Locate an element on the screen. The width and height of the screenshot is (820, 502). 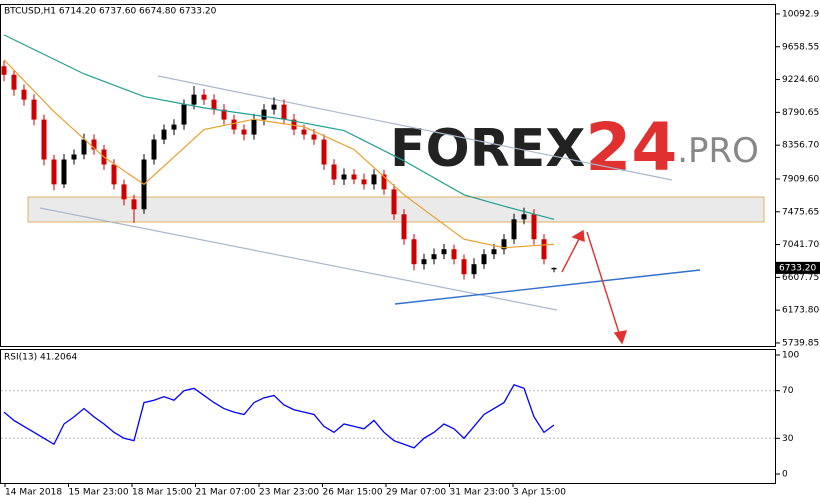
time-label: 29 Mar 07:00 is located at coordinates (416, 493).